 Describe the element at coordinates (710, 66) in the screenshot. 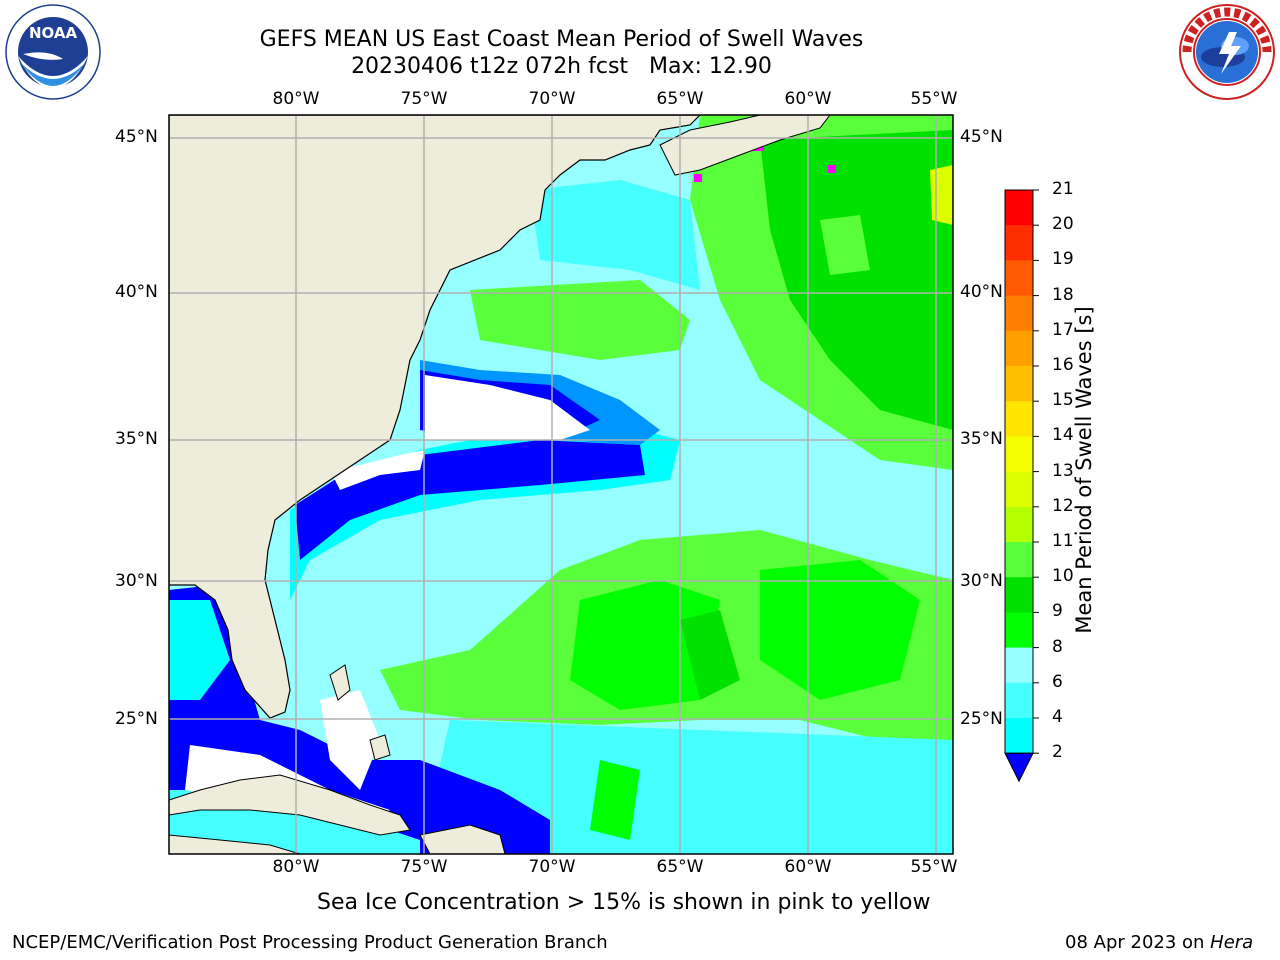

I see `max-value: Max: 12.90` at that location.